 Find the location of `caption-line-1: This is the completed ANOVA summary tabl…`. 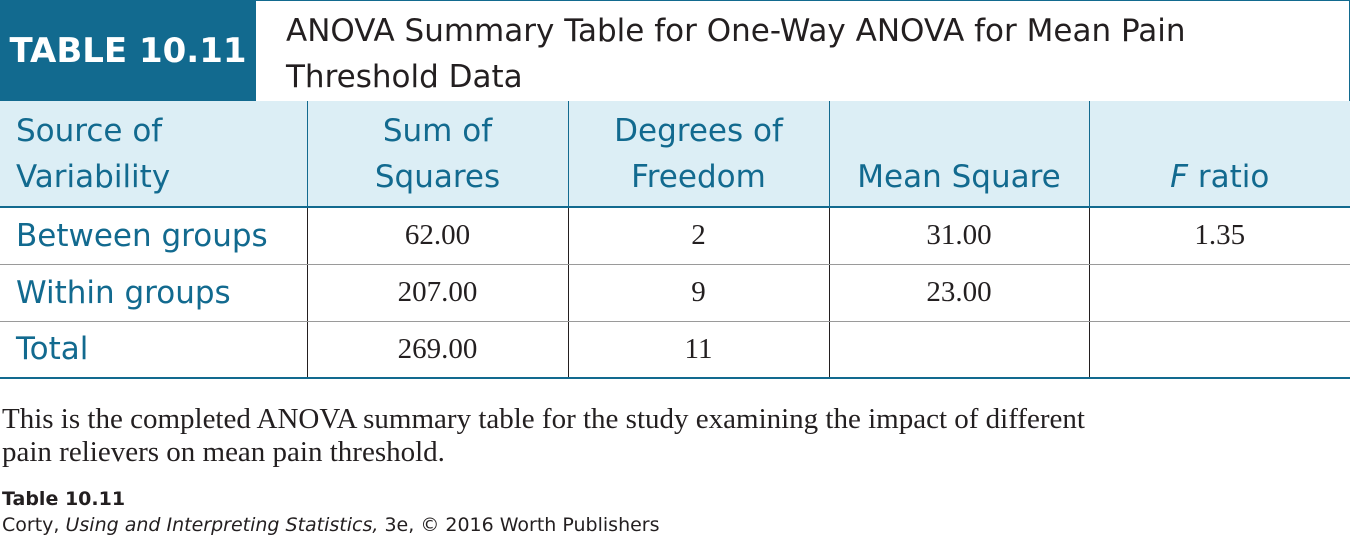

caption-line-1: This is the completed ANOVA summary tabl… is located at coordinates (543, 419).